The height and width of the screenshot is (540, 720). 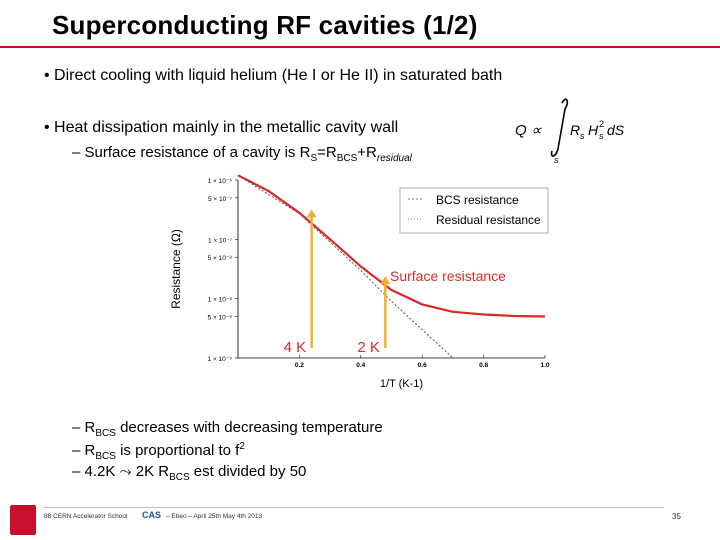 I want to click on cea-logo-icon, so click(x=23, y=520).